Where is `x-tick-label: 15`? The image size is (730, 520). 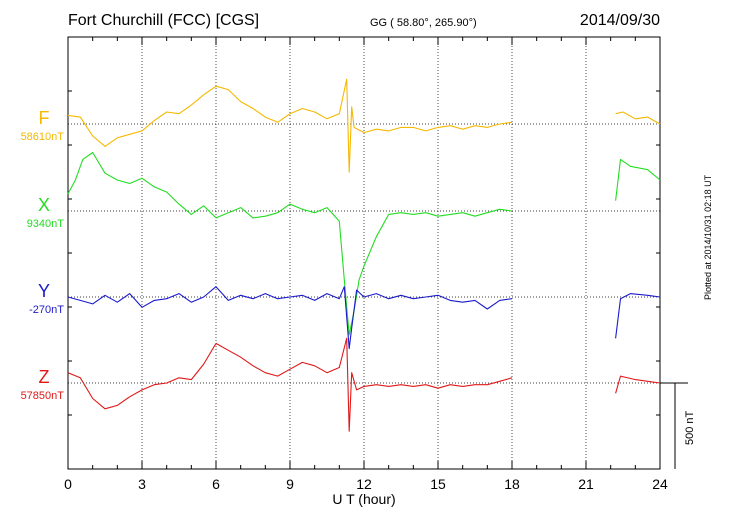
x-tick-label: 15 is located at coordinates (438, 484).